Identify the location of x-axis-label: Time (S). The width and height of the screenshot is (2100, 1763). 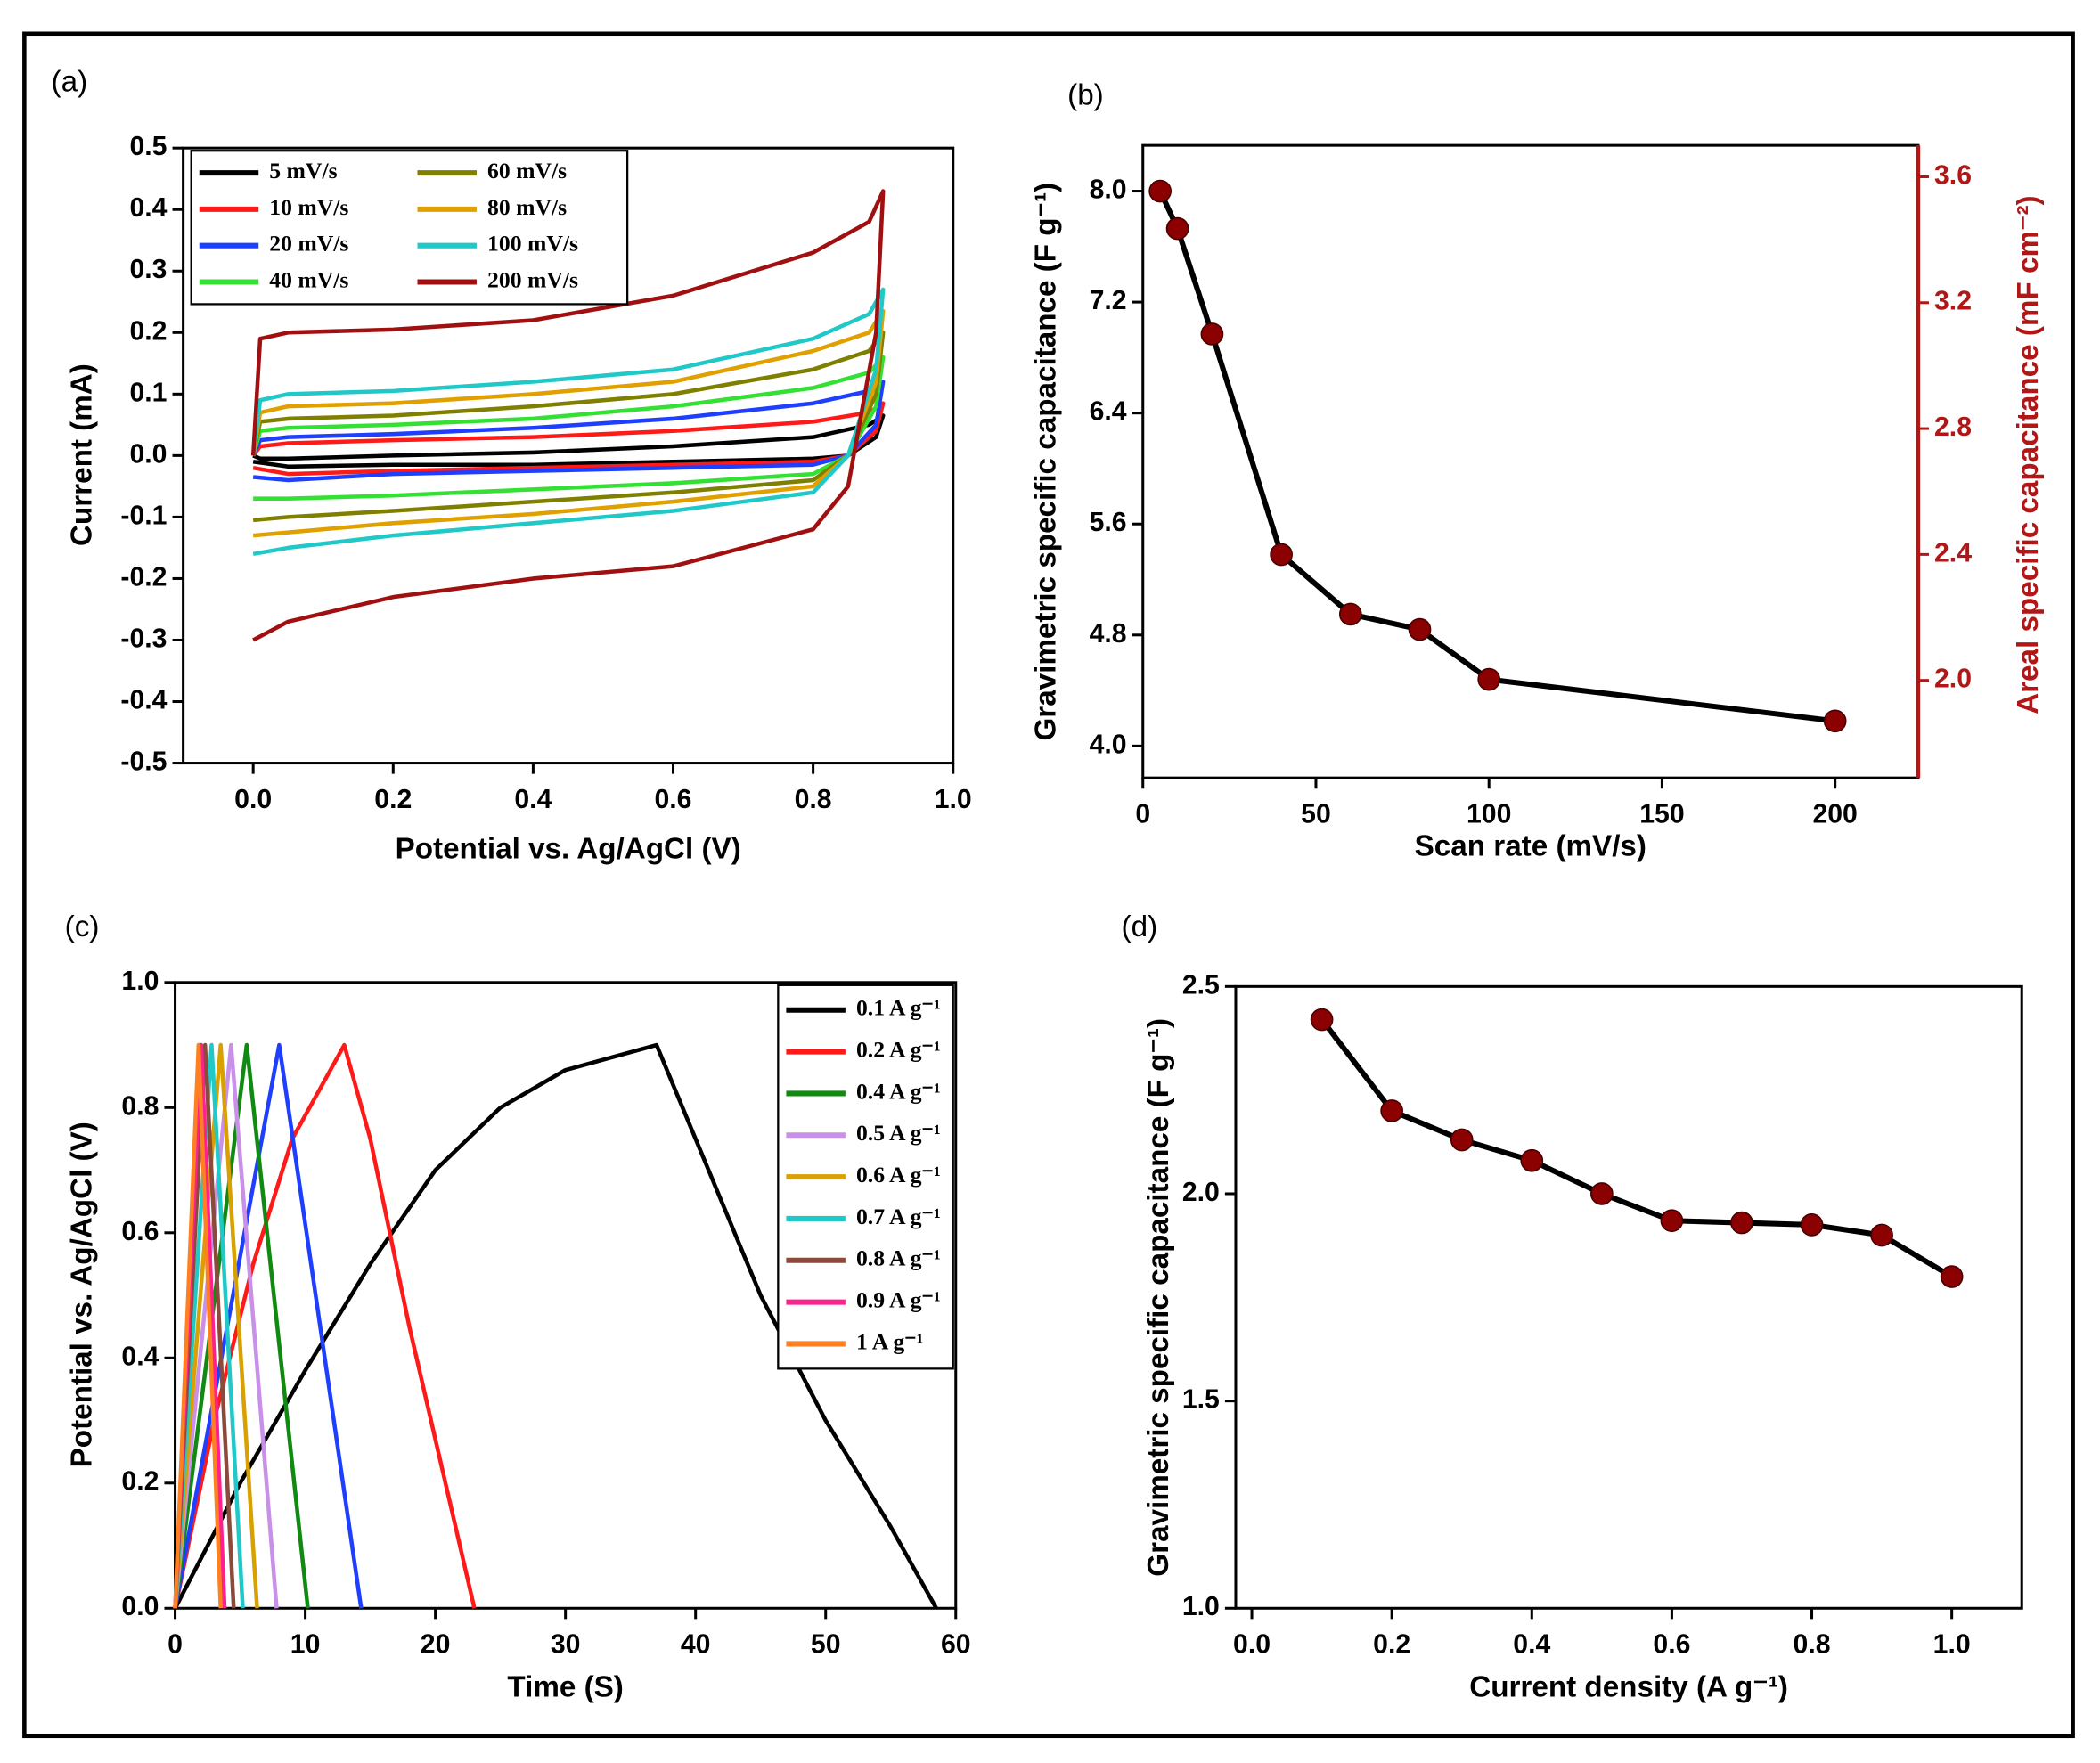
(565, 1688).